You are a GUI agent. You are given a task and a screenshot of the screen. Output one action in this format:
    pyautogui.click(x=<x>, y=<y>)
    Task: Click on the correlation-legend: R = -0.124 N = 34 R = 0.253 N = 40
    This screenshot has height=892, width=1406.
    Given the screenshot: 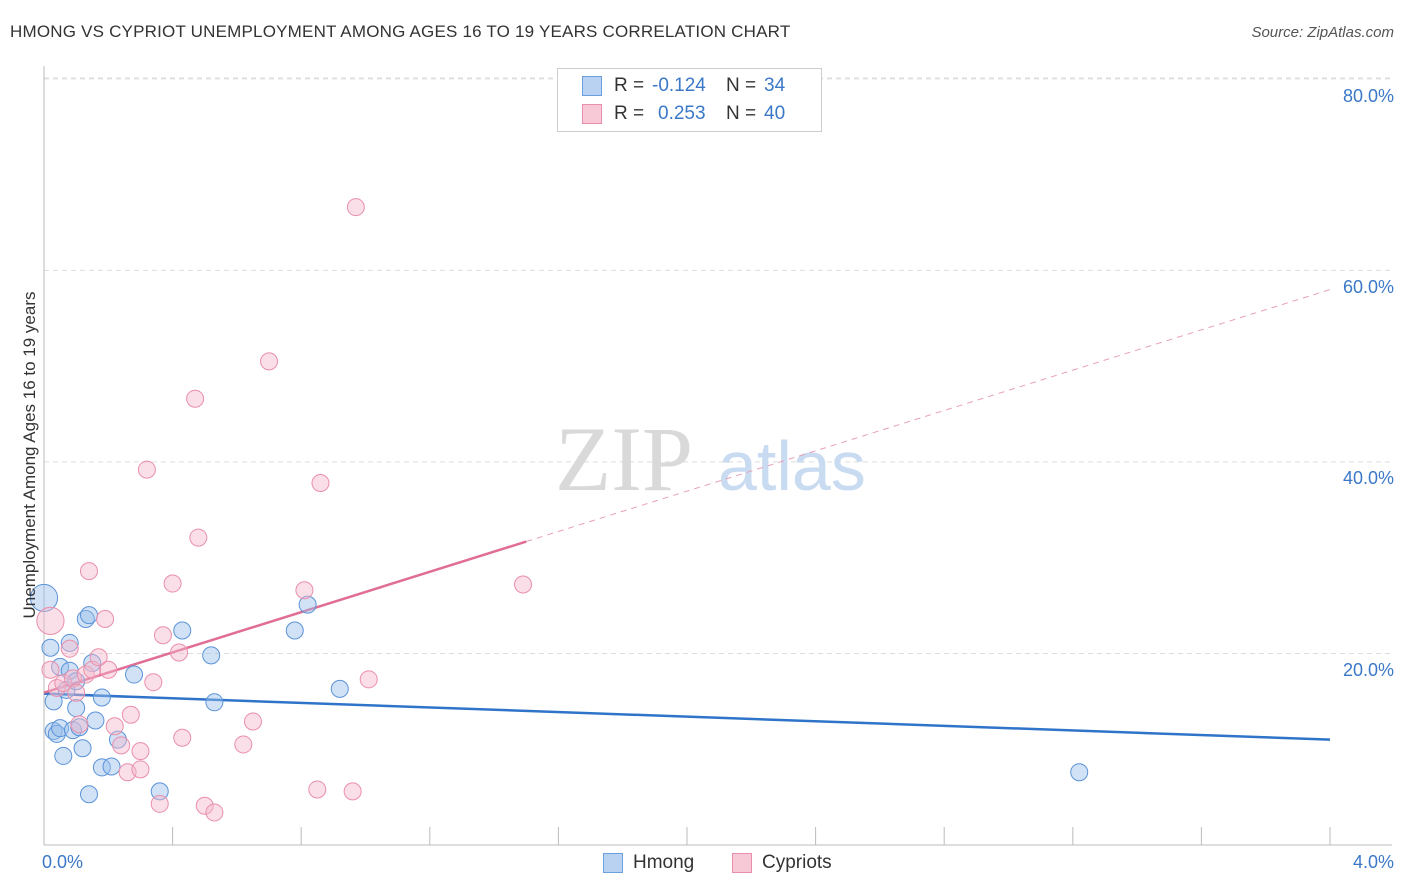 What is the action you would take?
    pyautogui.click(x=689, y=100)
    